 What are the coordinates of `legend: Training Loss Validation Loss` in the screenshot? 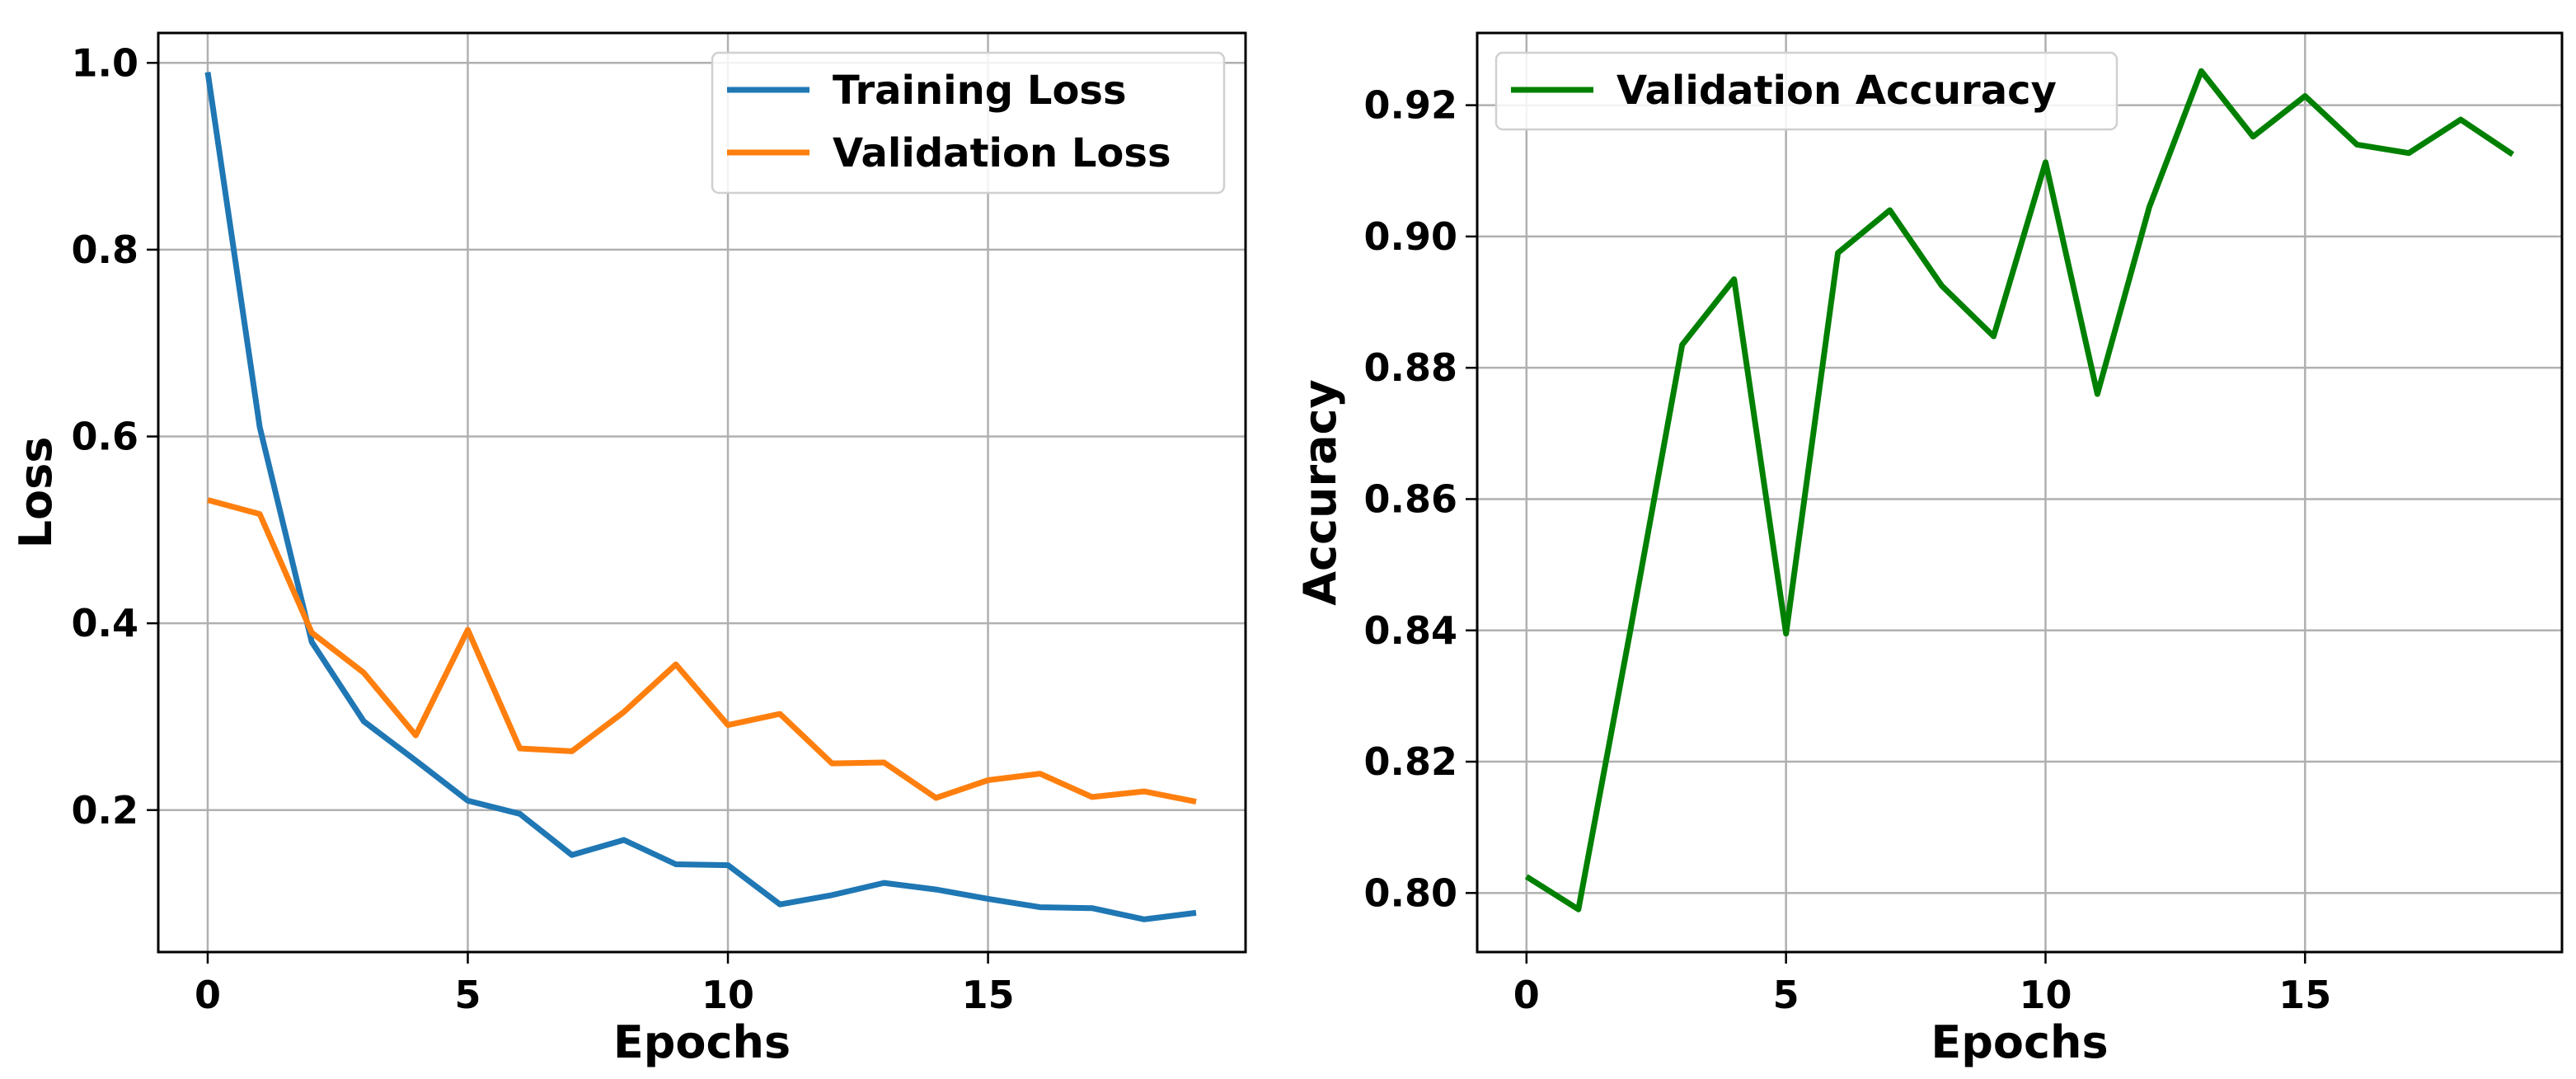 It's located at (969, 123).